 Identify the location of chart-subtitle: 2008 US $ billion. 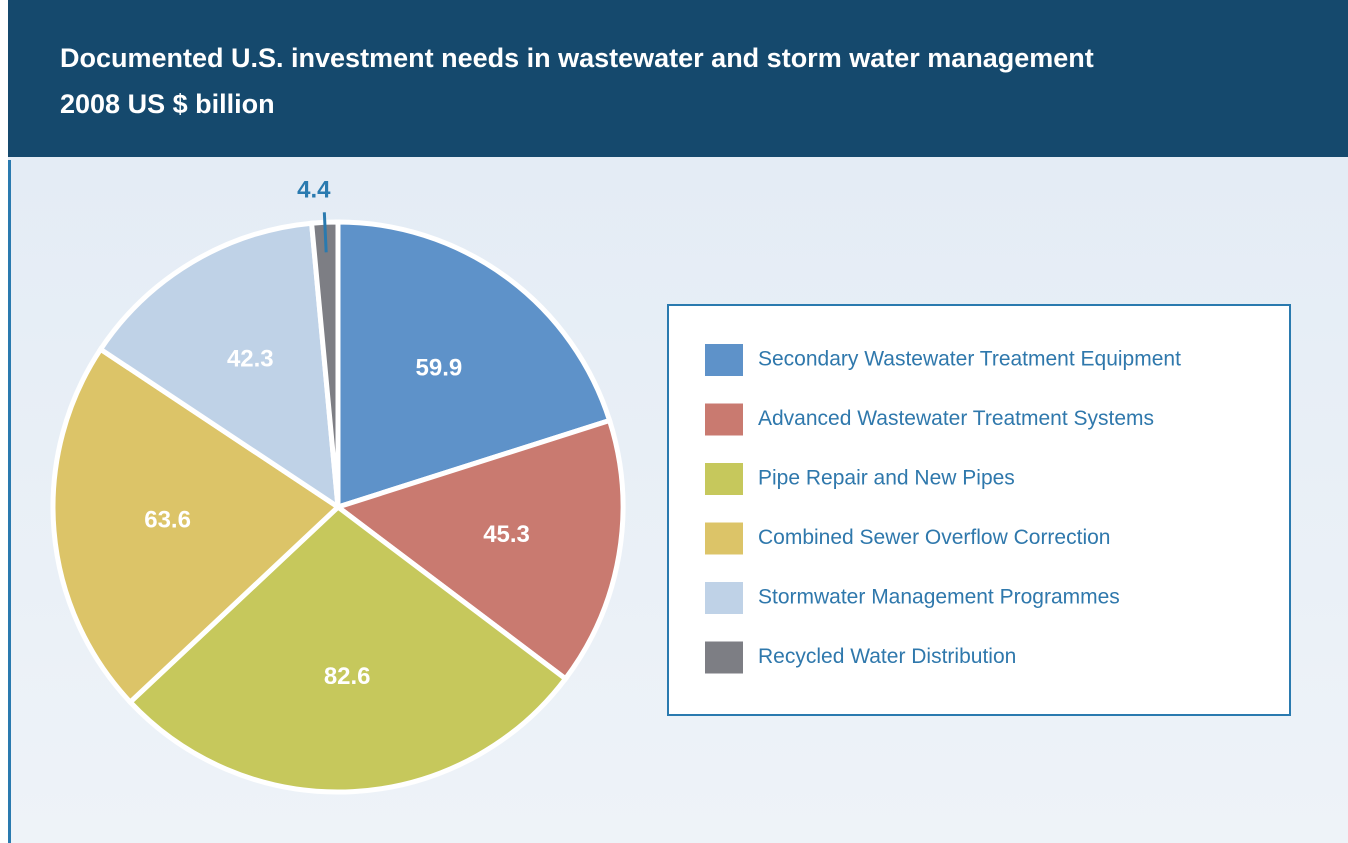
(167, 104).